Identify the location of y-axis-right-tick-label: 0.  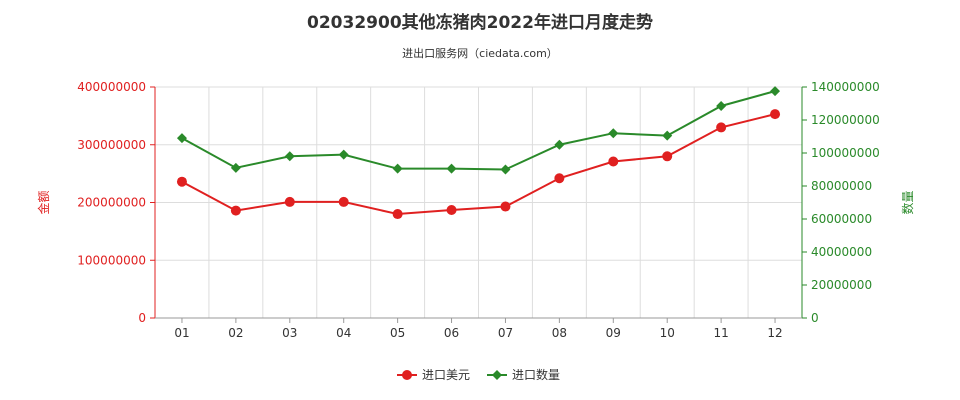
(815, 318).